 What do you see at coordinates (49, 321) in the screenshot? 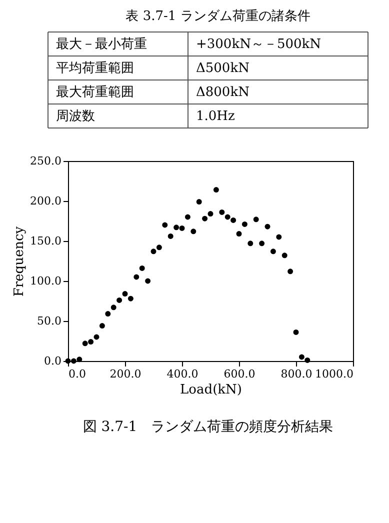
I see `y-tick-label: 50.0` at bounding box center [49, 321].